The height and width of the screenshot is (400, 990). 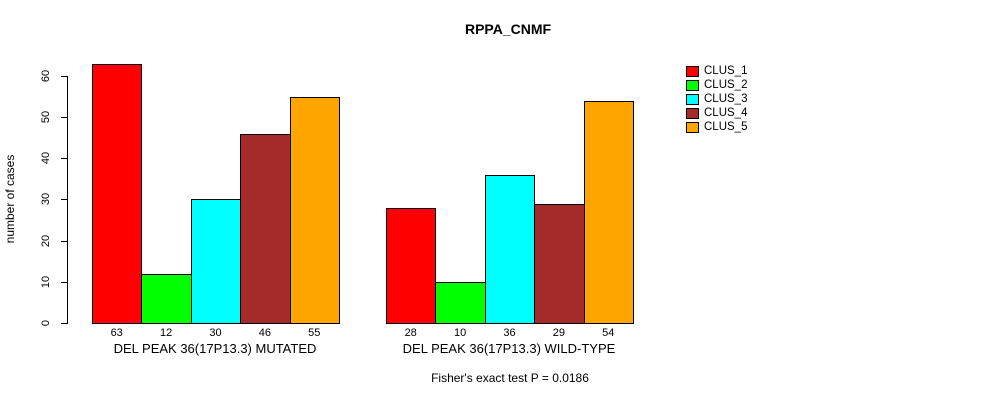 What do you see at coordinates (116, 333) in the screenshot?
I see `bar-value-label: 63` at bounding box center [116, 333].